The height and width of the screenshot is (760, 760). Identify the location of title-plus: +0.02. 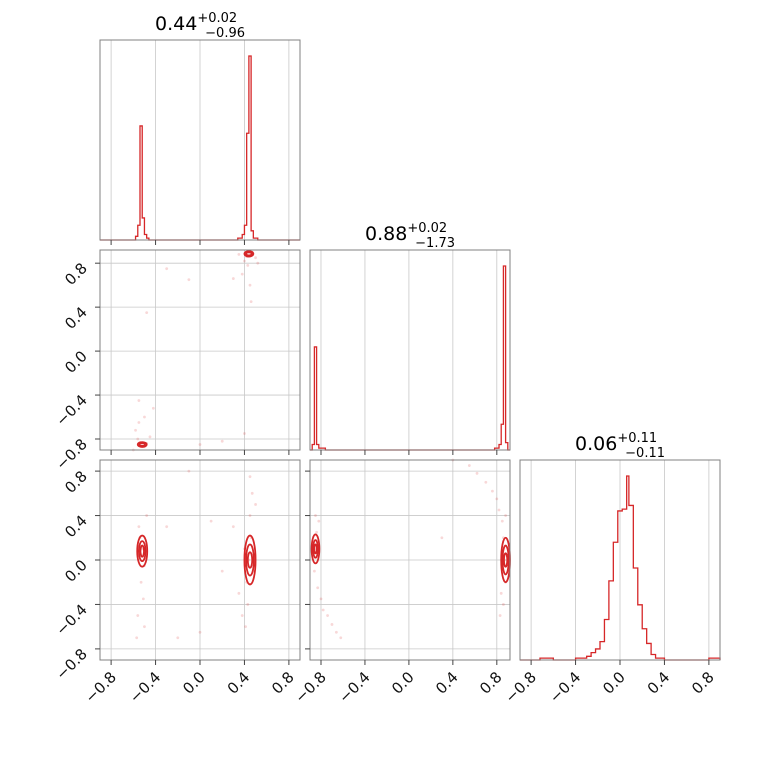
(427, 228).